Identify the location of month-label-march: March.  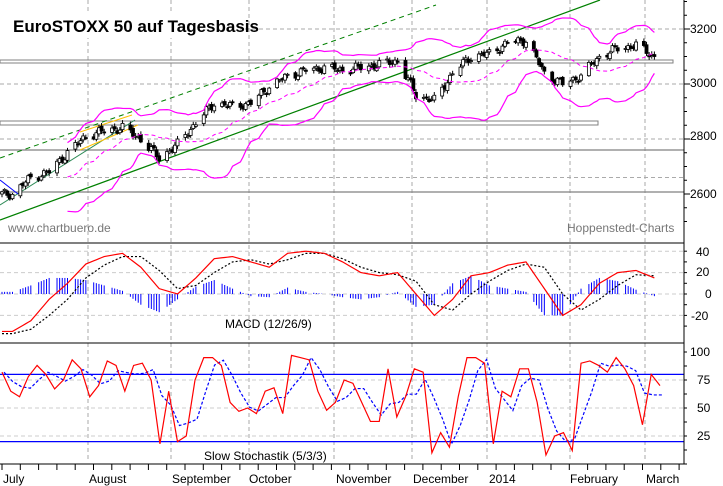
(662, 479).